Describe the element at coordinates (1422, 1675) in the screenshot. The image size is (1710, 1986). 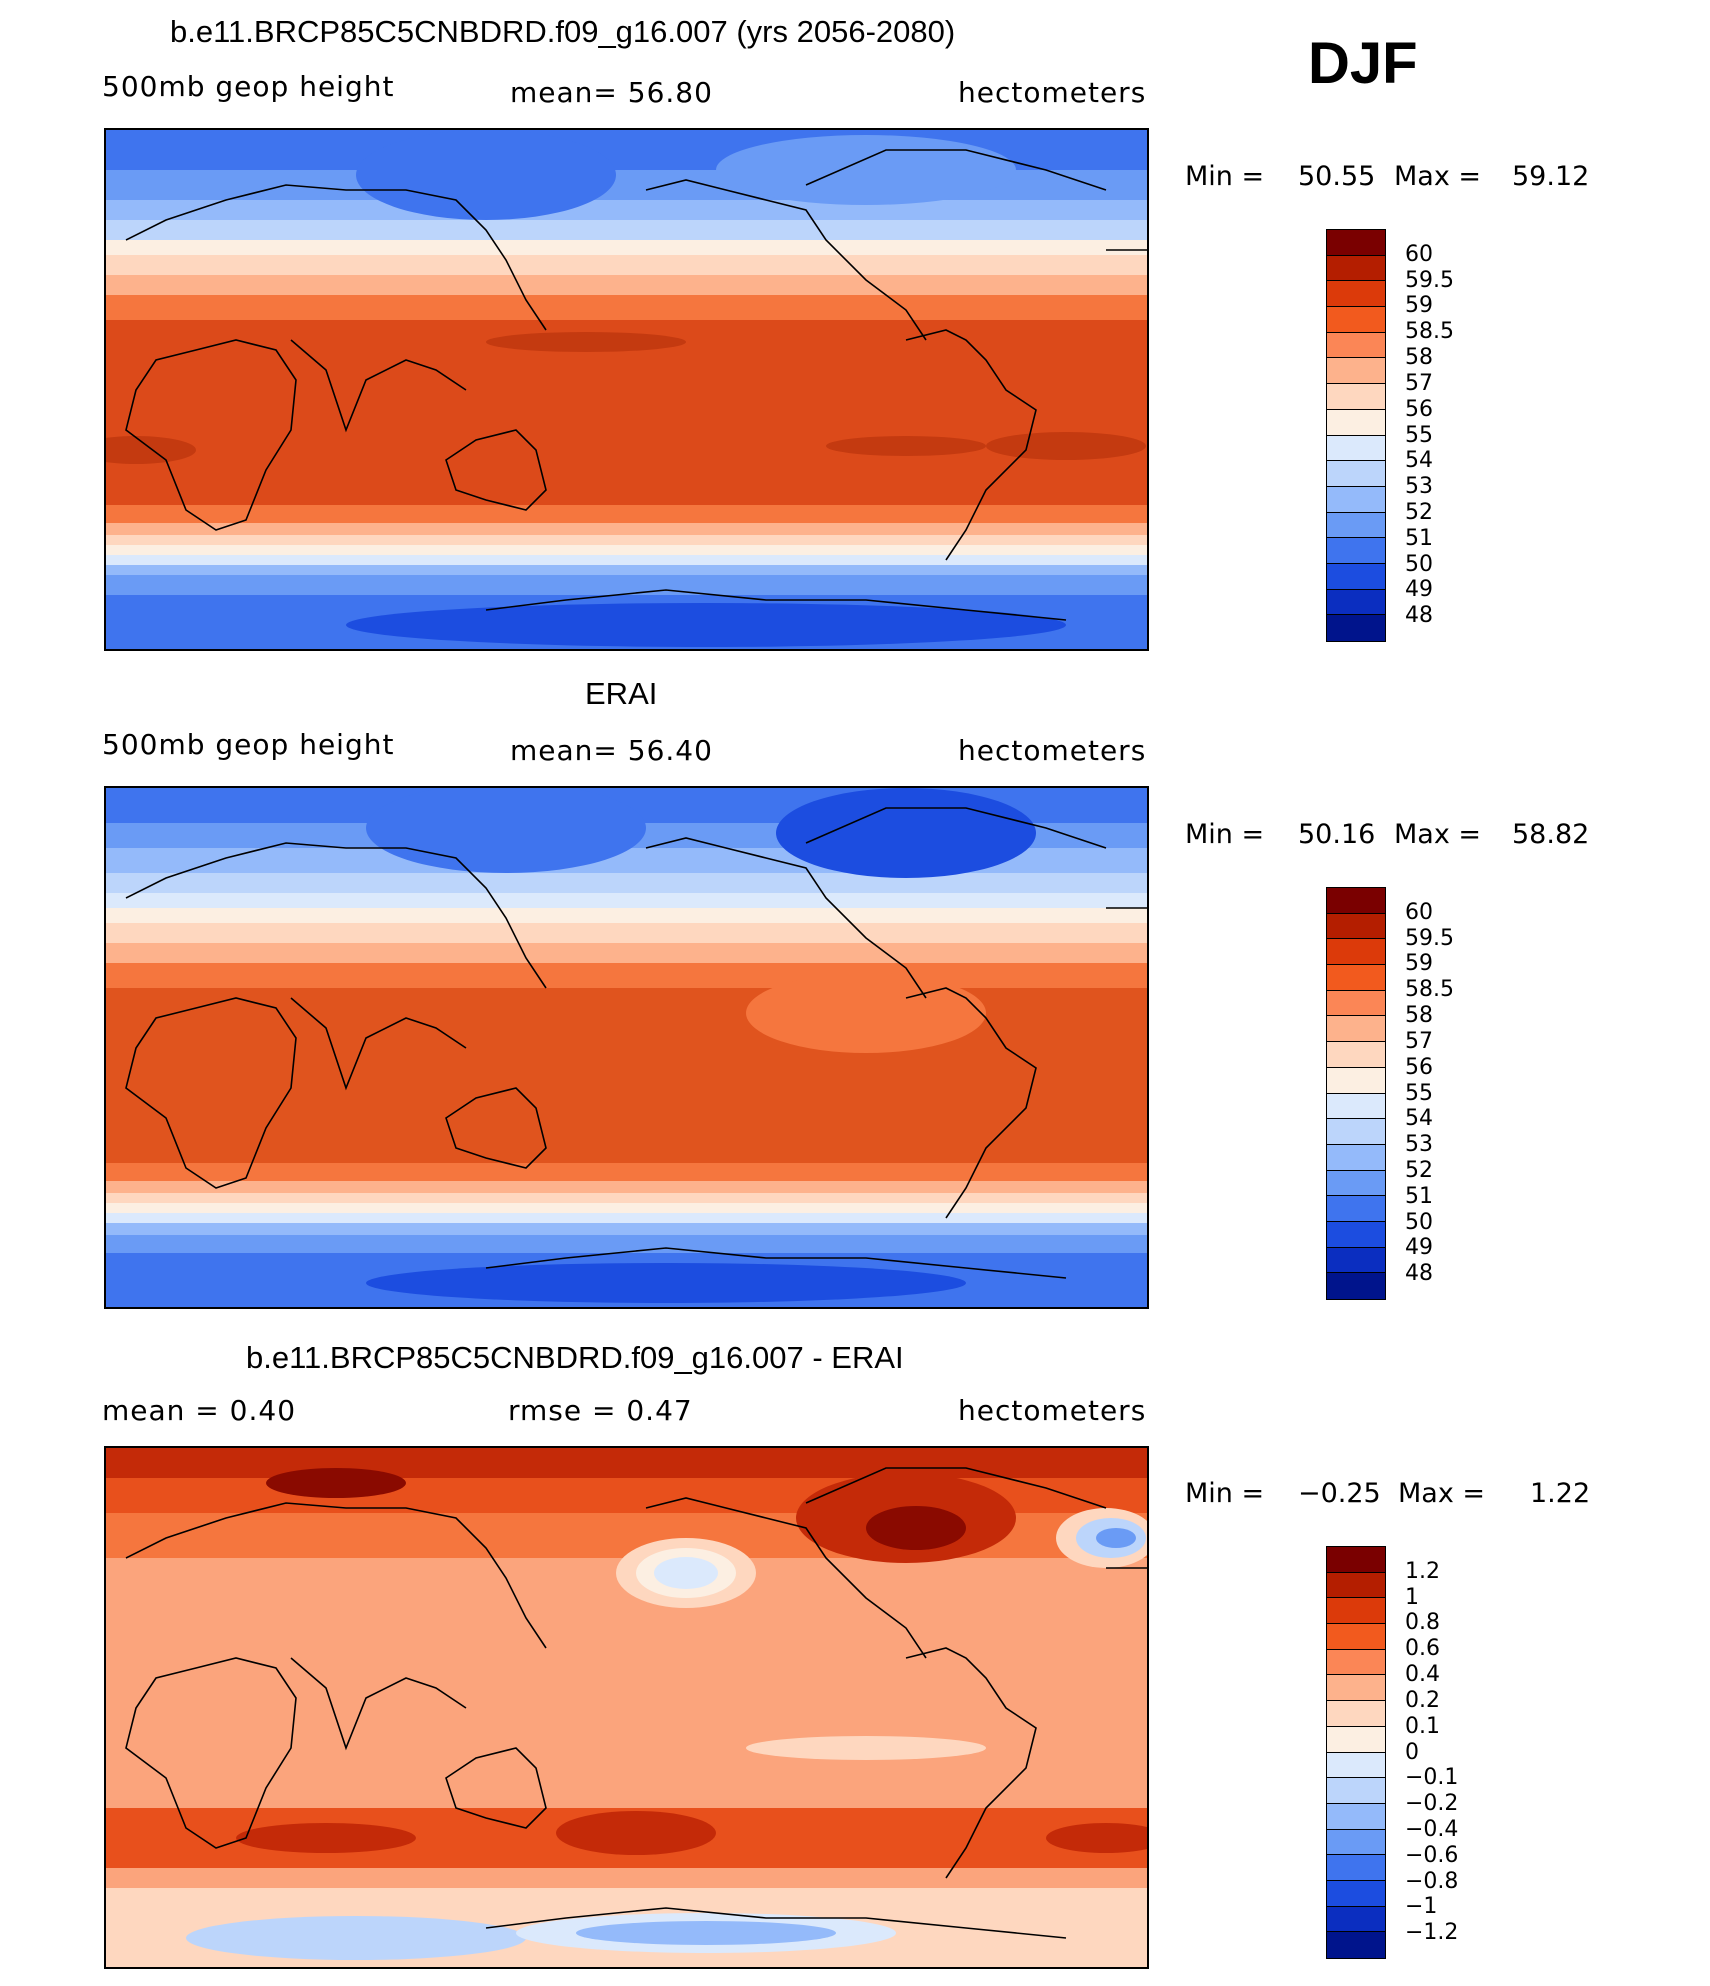
I see `colorbar-tick-label: 0.4` at that location.